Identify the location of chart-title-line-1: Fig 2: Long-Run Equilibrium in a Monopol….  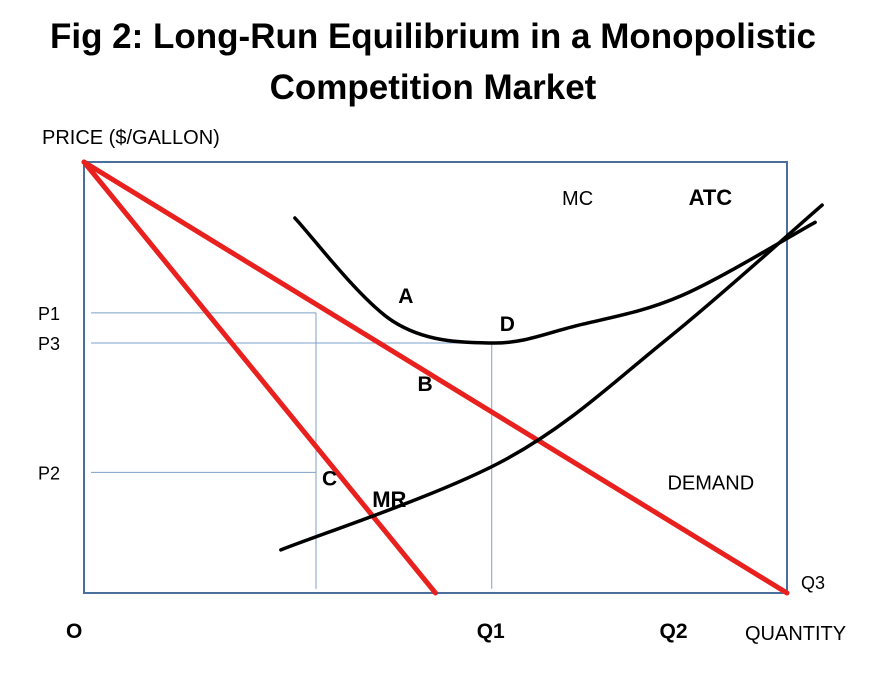
(433, 36).